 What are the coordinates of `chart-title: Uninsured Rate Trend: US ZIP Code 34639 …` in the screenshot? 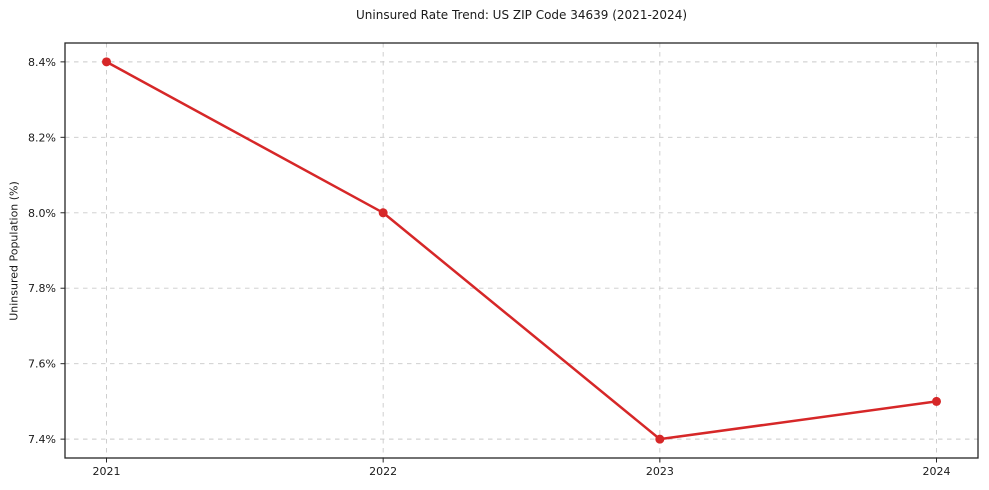 It's located at (521, 15).